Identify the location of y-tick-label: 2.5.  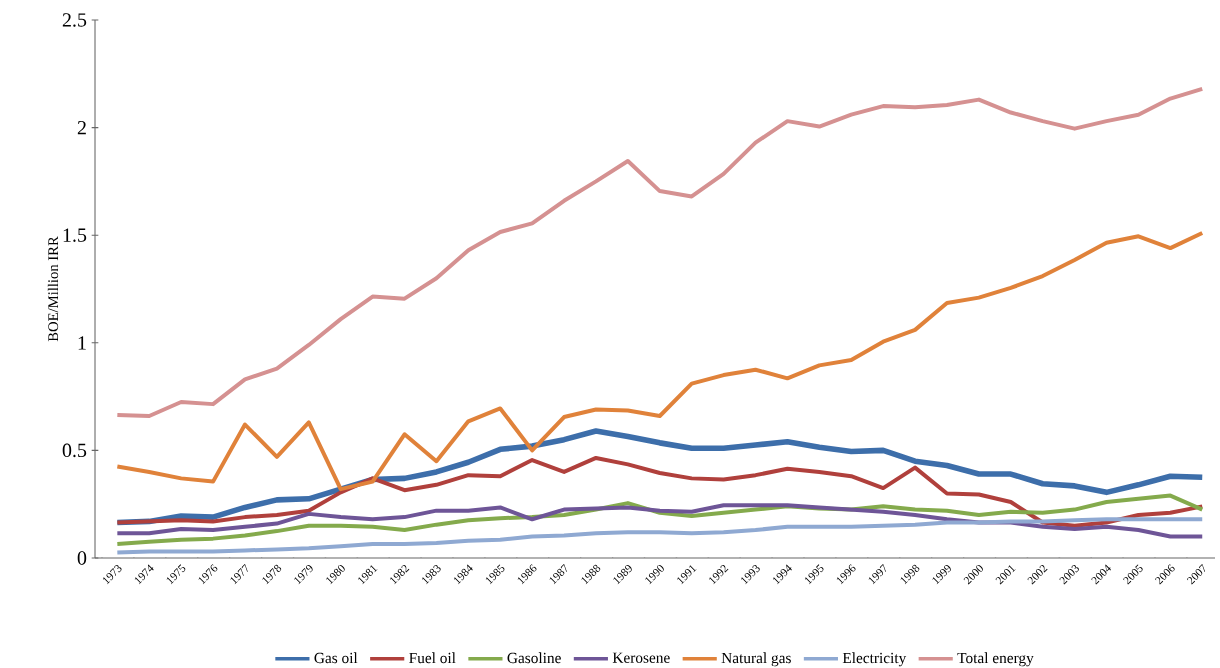
(74, 20).